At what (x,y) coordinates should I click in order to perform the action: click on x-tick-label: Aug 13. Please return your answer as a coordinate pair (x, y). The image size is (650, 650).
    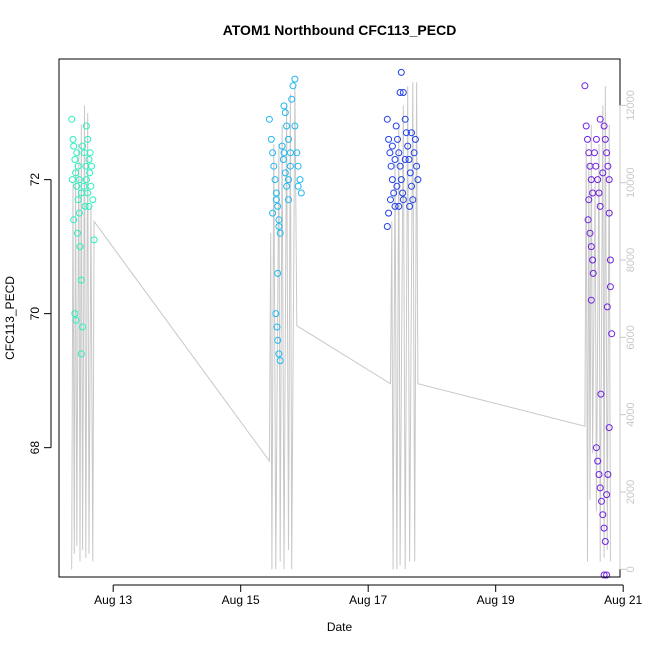
    Looking at the image, I should click on (113, 600).